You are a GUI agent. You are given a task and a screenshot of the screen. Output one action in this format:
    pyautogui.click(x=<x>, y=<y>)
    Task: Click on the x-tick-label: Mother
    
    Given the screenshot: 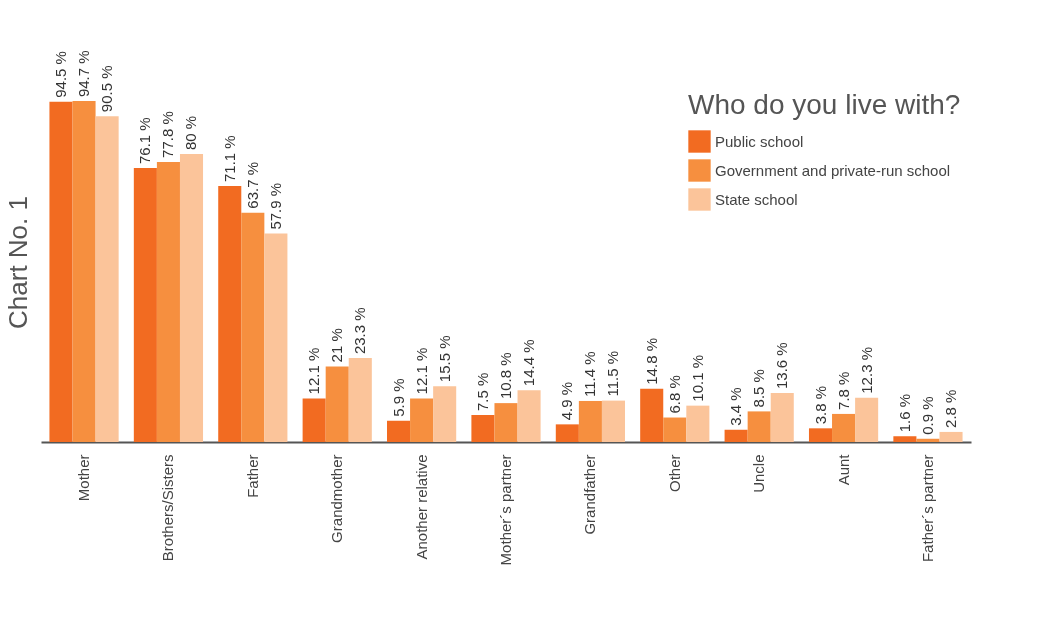 What is the action you would take?
    pyautogui.click(x=84, y=478)
    